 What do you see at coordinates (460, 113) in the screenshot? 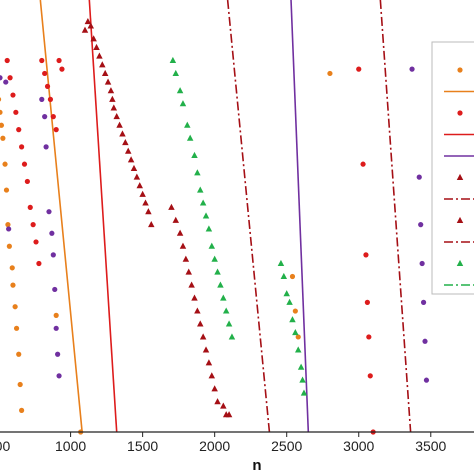
I see `legend-marker-red` at bounding box center [460, 113].